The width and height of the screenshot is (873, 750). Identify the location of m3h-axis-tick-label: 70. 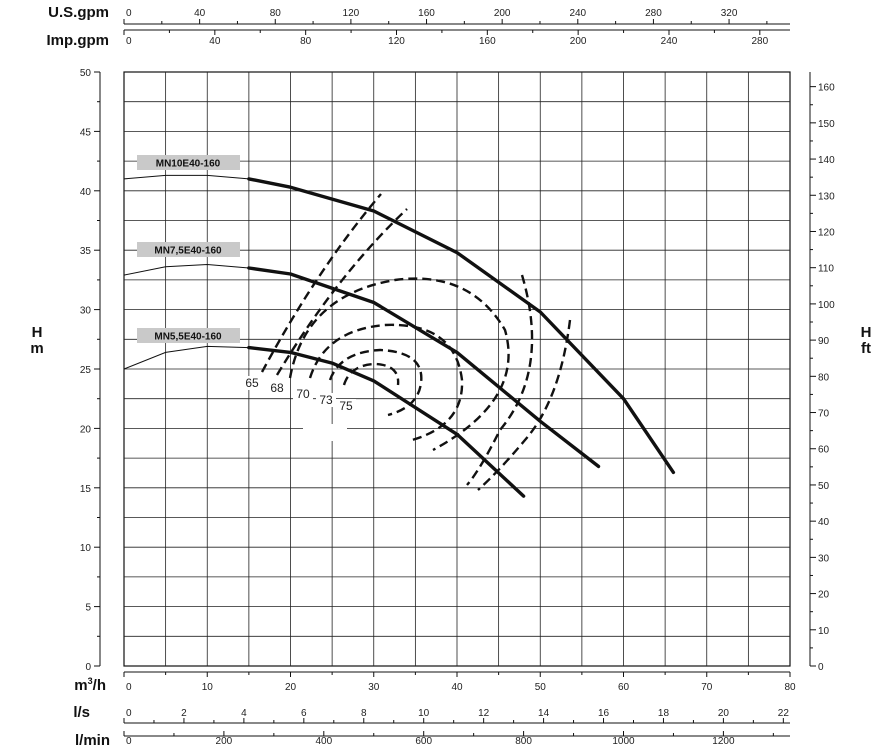
(707, 687).